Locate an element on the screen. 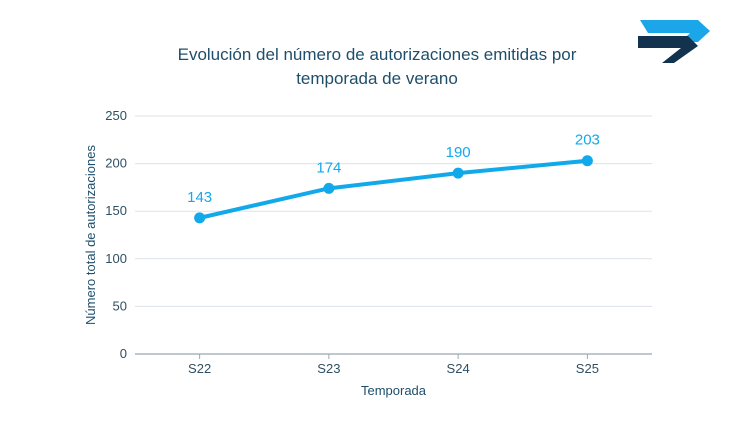 Image resolution: width=740 pixels, height=445 pixels. x-axis-title: Temporada is located at coordinates (394, 390).